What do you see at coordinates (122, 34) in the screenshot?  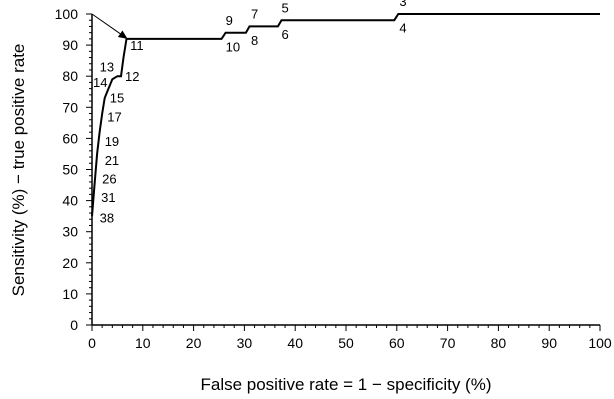 I see `reference-arrowhead` at bounding box center [122, 34].